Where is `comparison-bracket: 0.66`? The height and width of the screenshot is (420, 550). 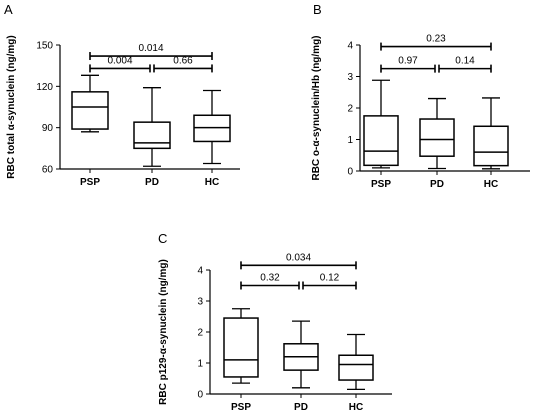 comparison-bracket: 0.66 is located at coordinates (183, 64).